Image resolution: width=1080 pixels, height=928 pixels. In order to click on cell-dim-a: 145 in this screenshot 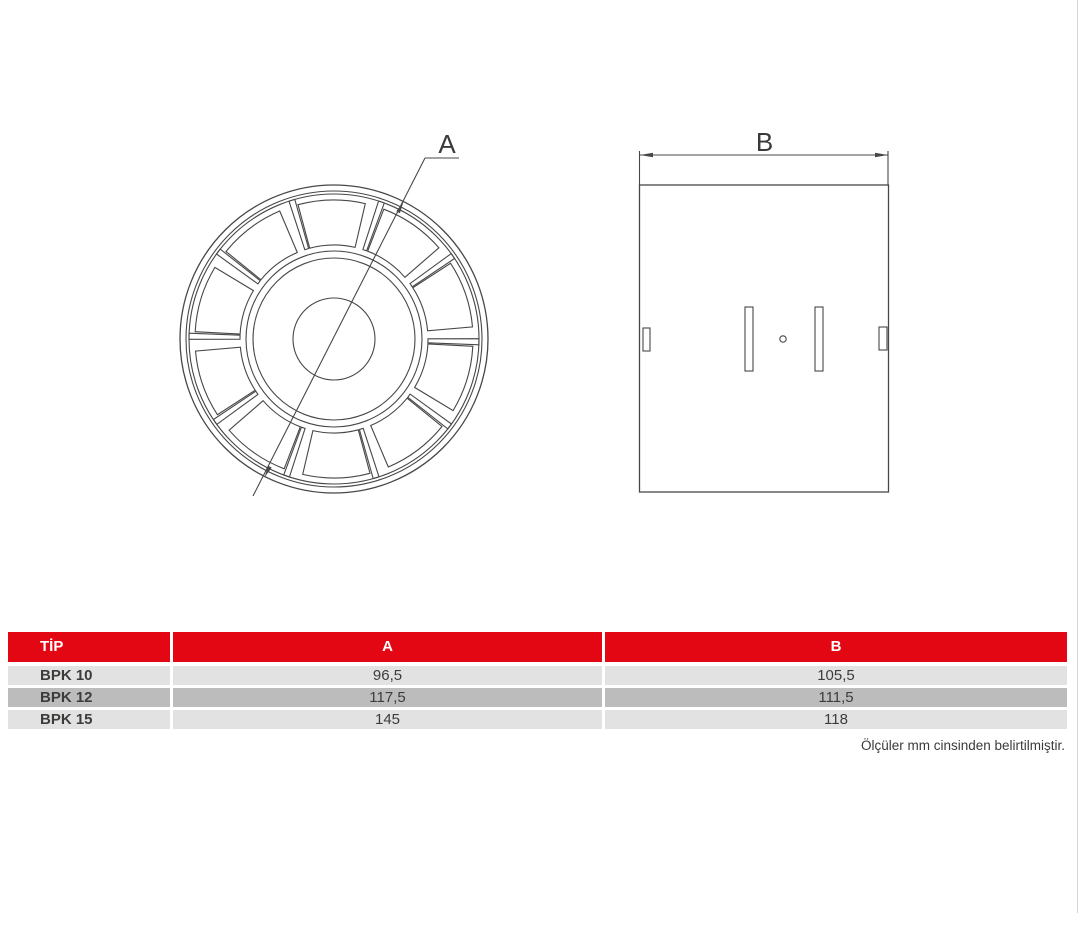, I will do `click(387, 719)`.